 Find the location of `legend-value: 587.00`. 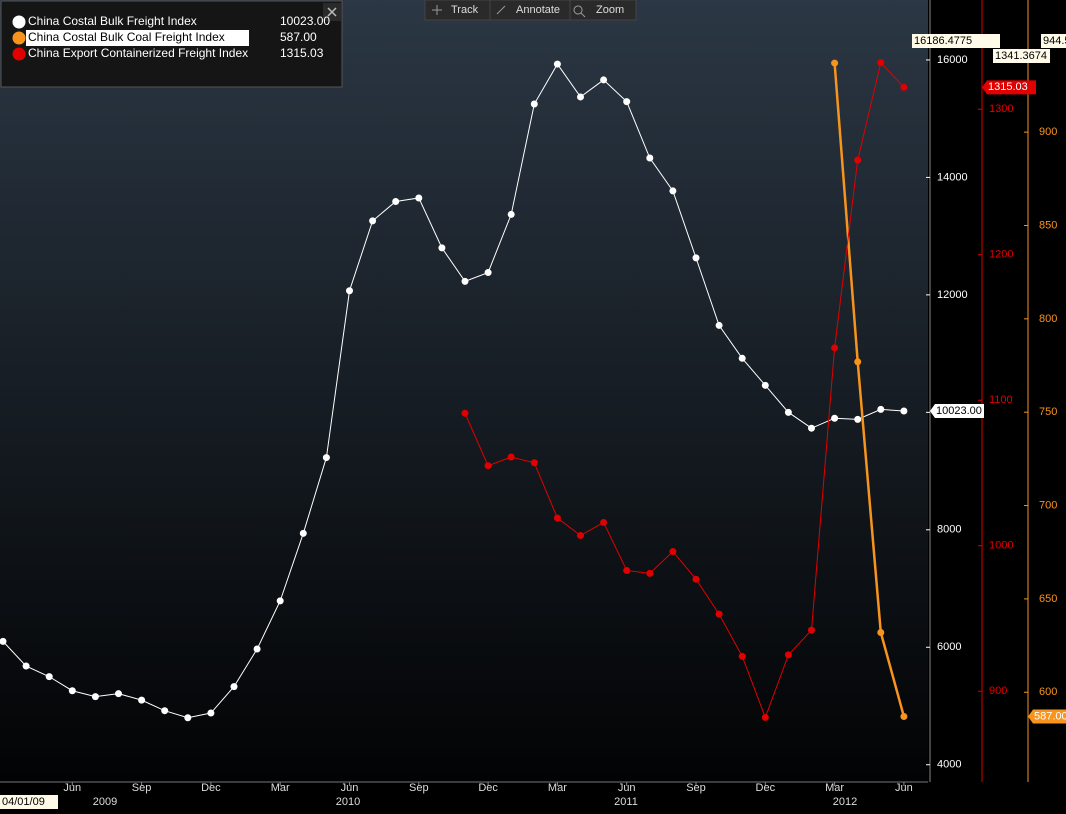

legend-value: 587.00 is located at coordinates (298, 37).